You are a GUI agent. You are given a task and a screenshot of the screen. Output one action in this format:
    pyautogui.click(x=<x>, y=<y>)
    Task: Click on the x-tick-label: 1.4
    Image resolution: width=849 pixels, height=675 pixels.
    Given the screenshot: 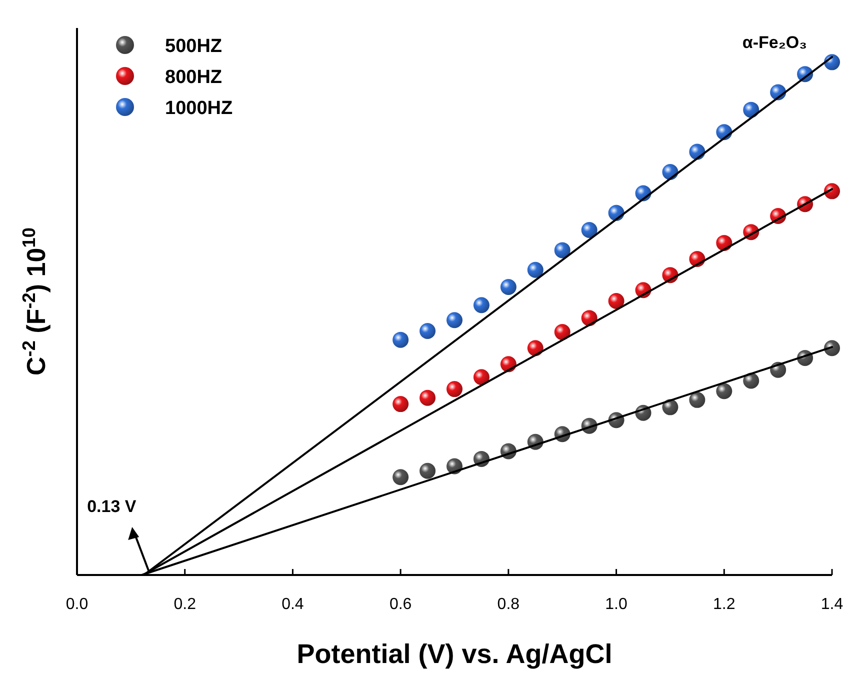 What is the action you would take?
    pyautogui.click(x=832, y=604)
    